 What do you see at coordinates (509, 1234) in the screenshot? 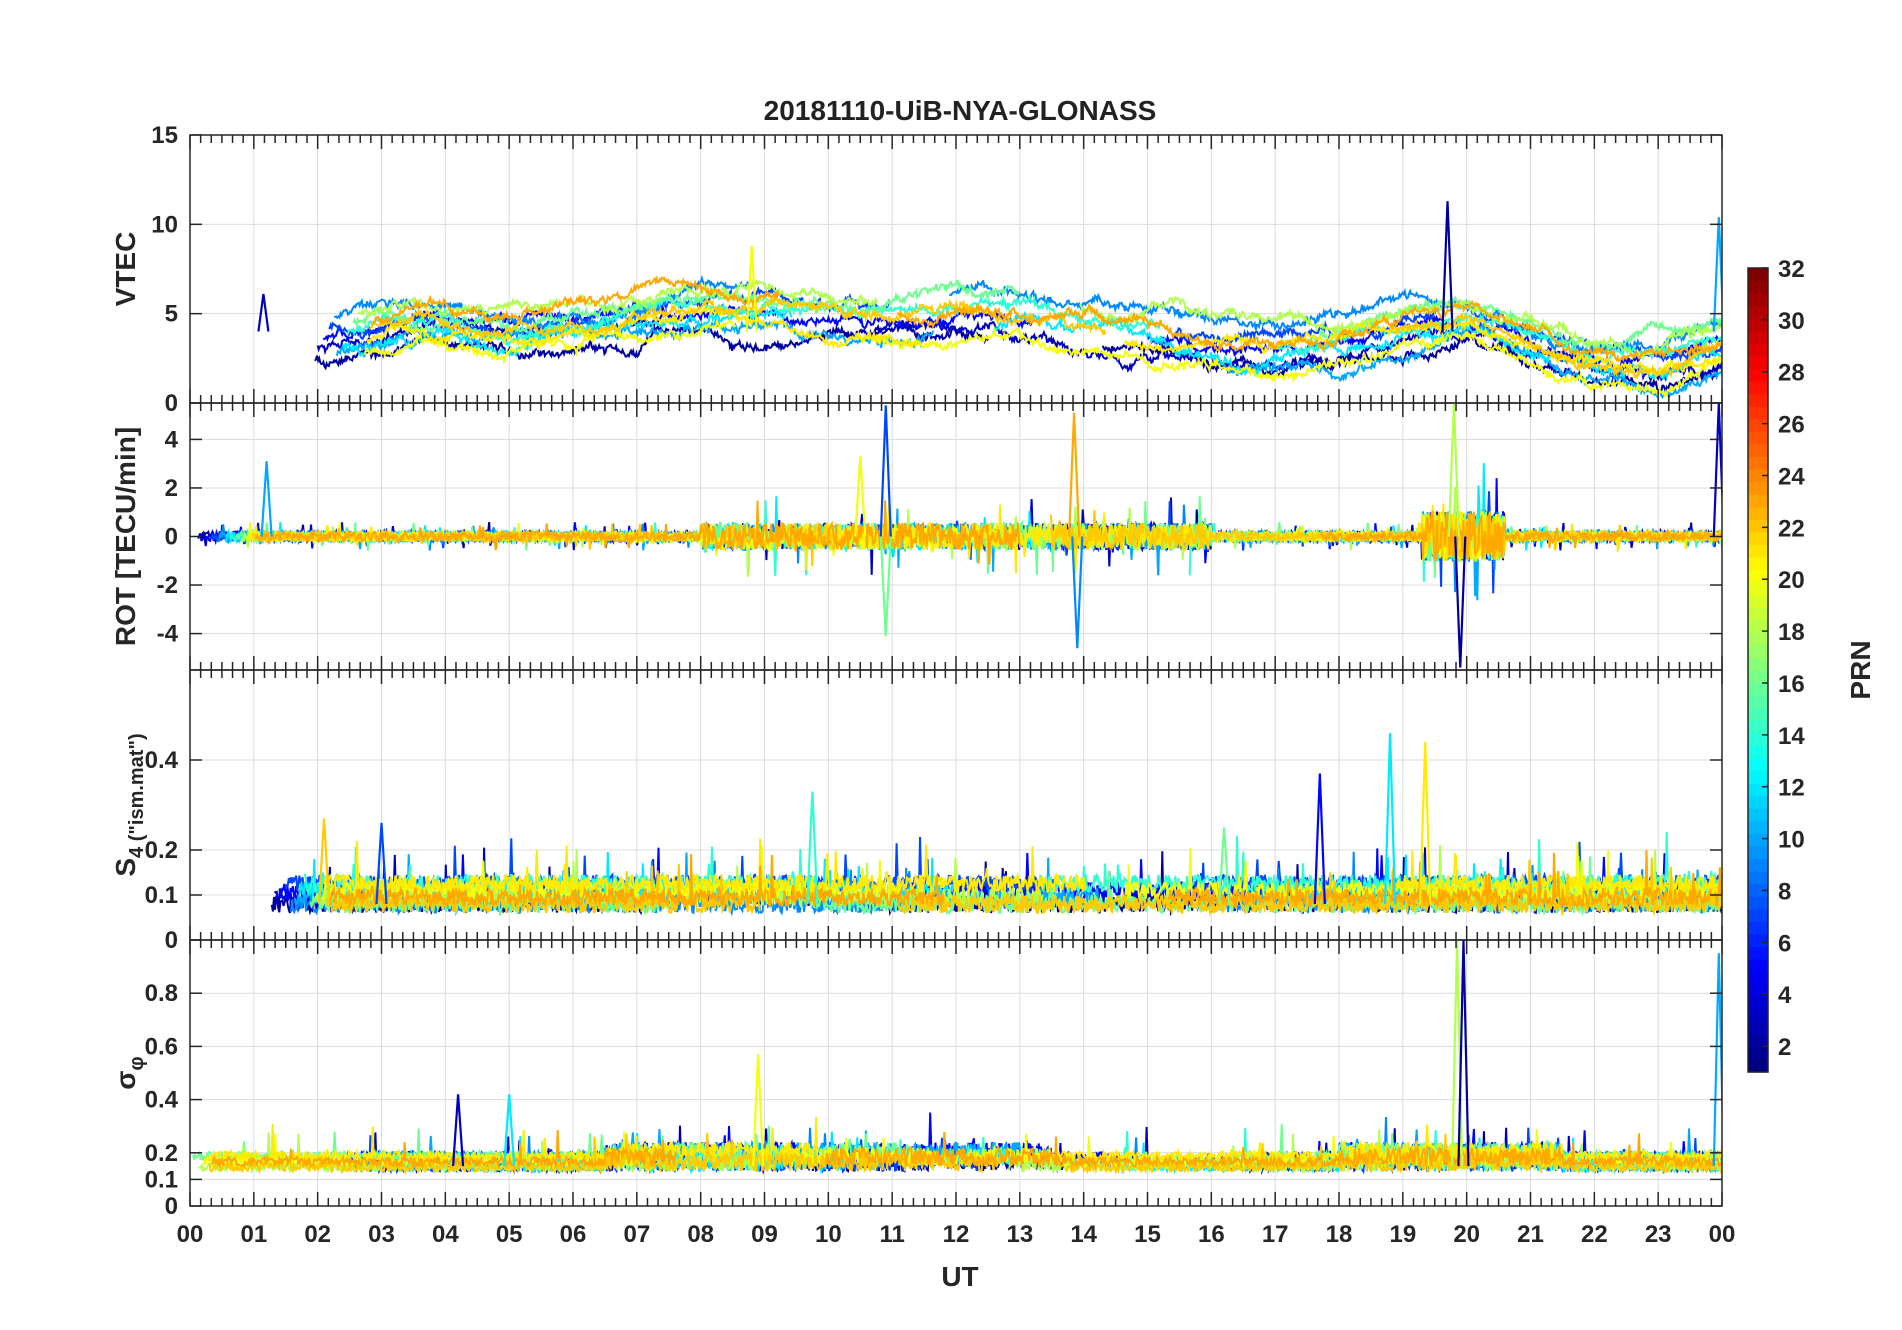
I see `x-tick-label: 05` at bounding box center [509, 1234].